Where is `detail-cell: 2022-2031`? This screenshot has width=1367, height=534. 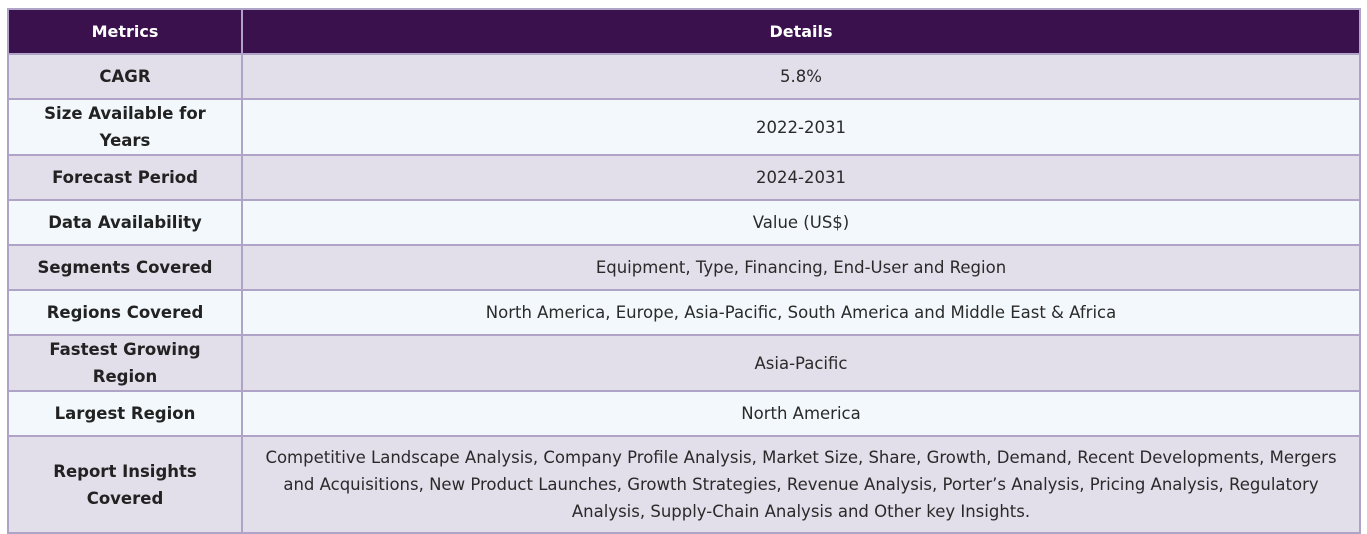 detail-cell: 2022-2031 is located at coordinates (801, 127).